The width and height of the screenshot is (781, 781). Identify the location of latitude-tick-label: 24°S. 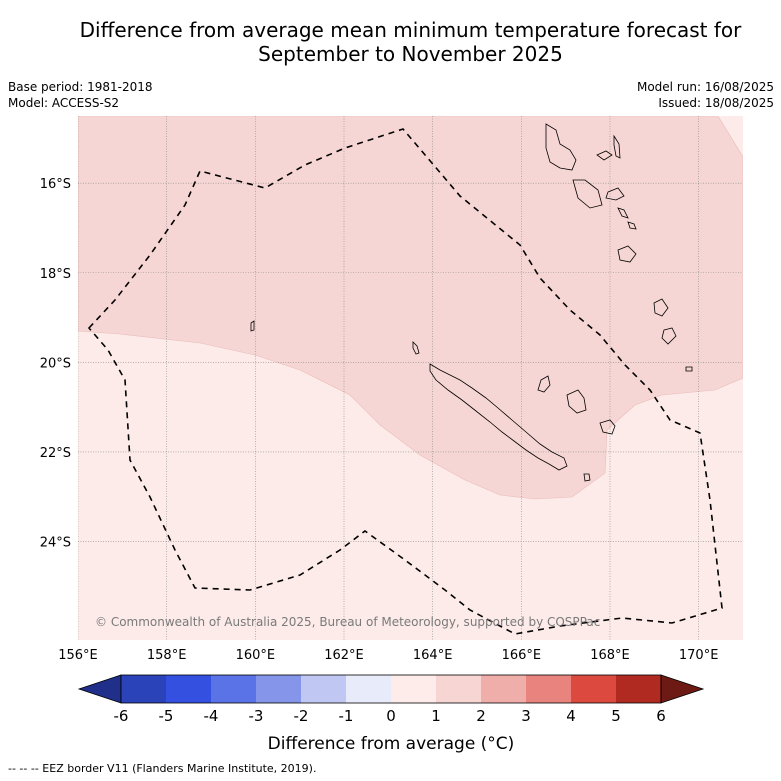
(55, 542).